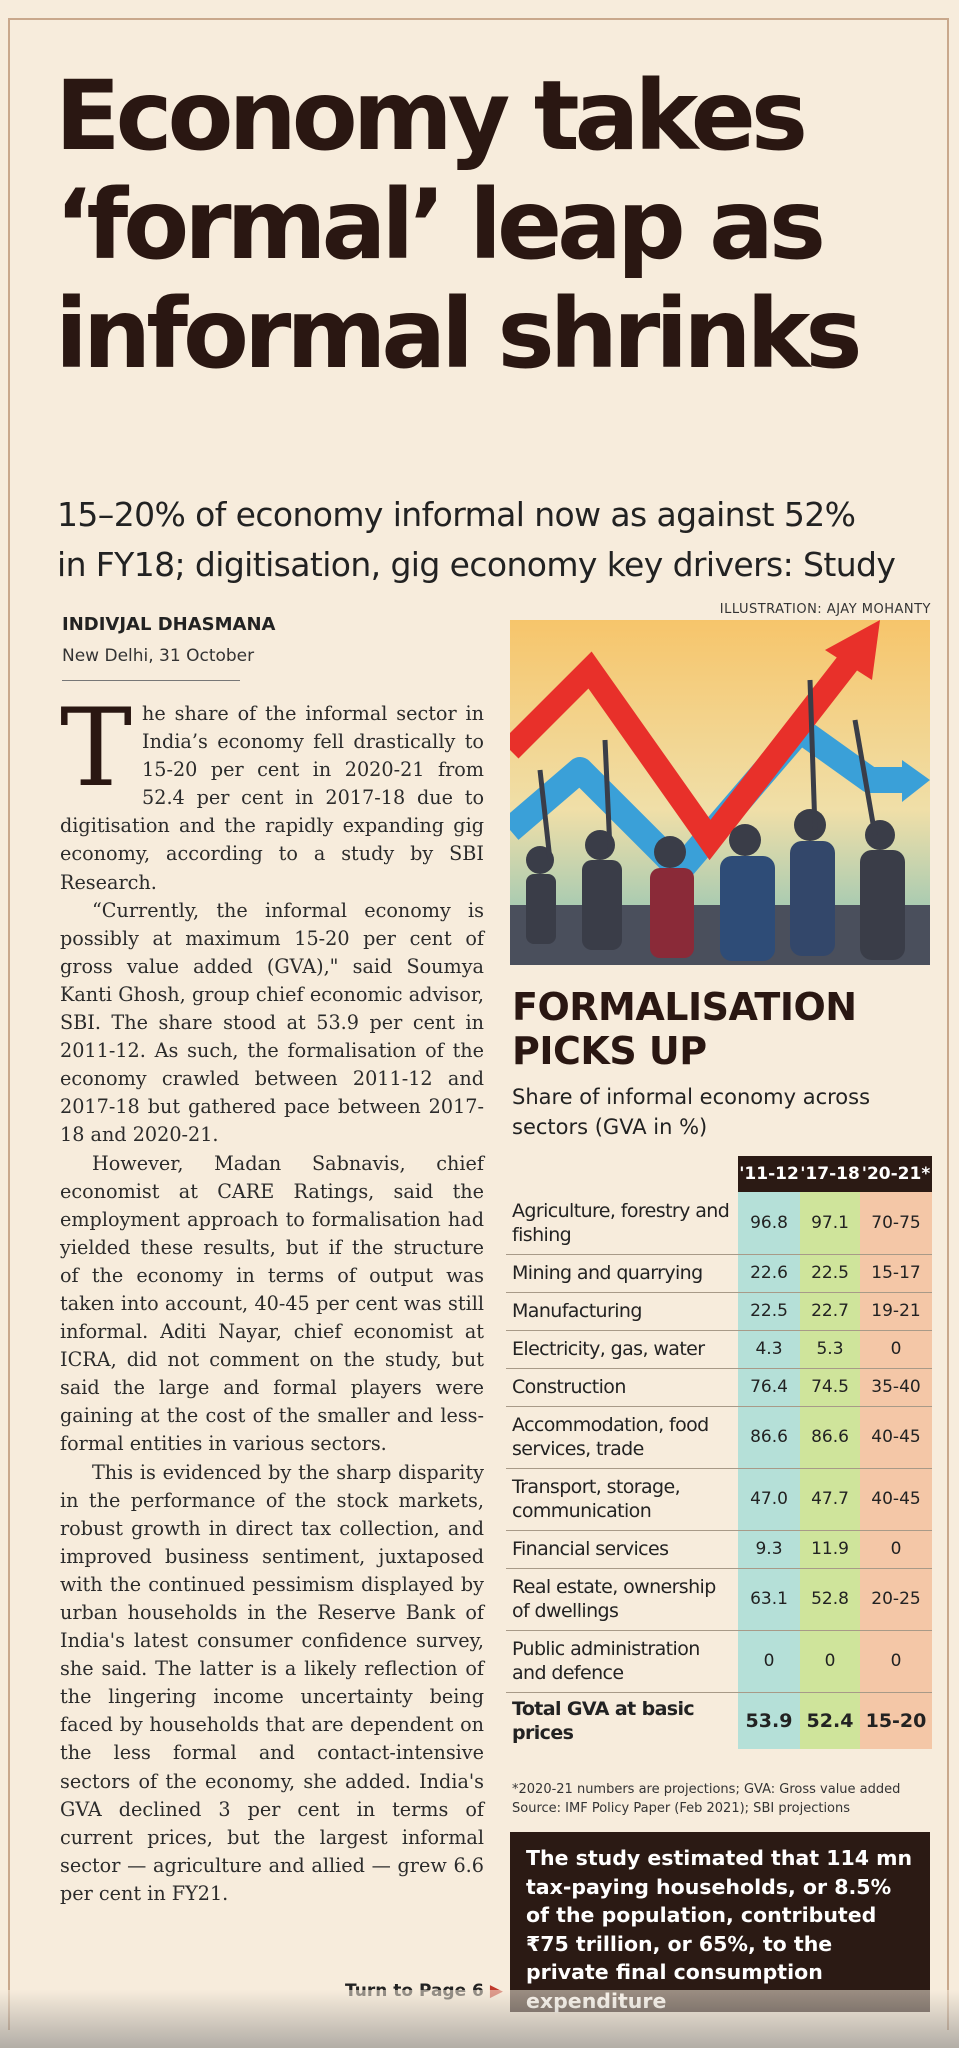  Describe the element at coordinates (769, 1437) in the screenshot. I see `cell-2011-12: 86.6` at that location.